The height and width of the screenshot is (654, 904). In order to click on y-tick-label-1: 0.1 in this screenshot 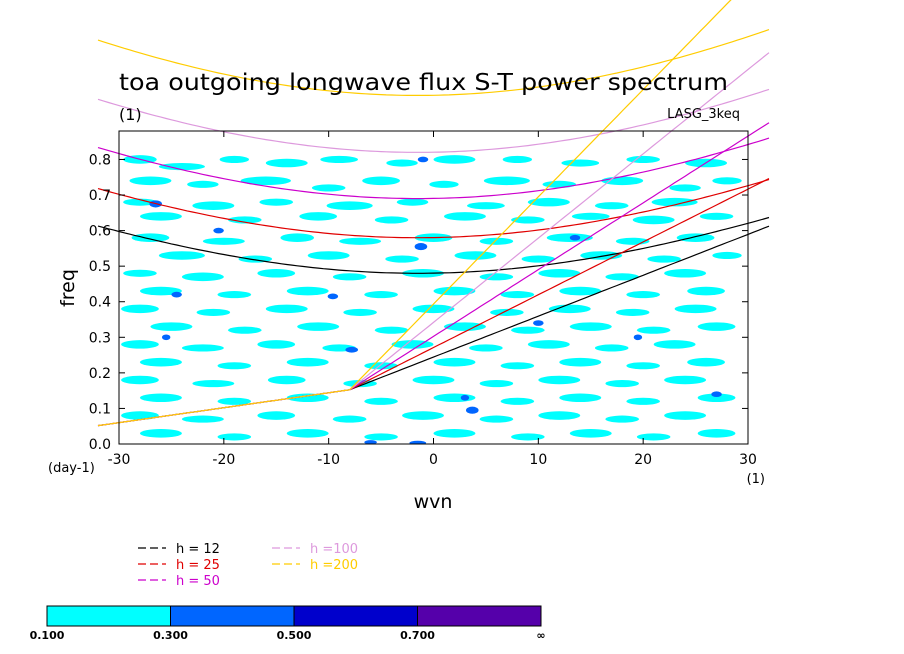, I will do `click(100, 409)`.